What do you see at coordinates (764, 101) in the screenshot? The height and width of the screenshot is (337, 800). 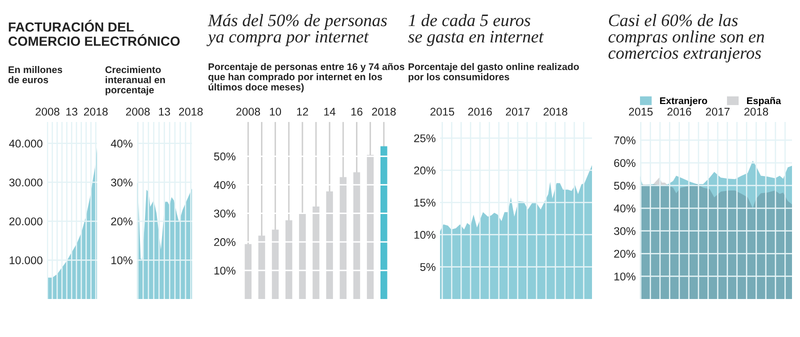 I see `legend-label: España` at bounding box center [764, 101].